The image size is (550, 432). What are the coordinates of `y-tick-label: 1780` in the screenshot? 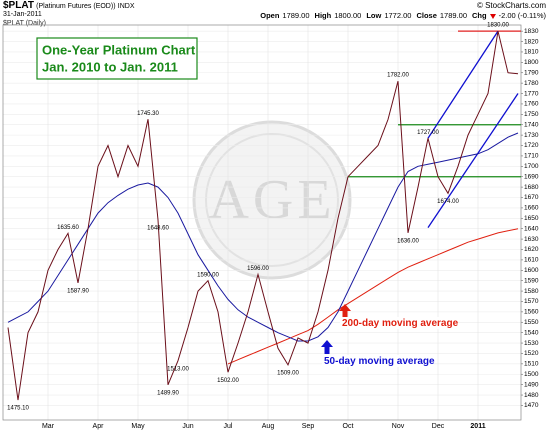 It's located at (531, 83).